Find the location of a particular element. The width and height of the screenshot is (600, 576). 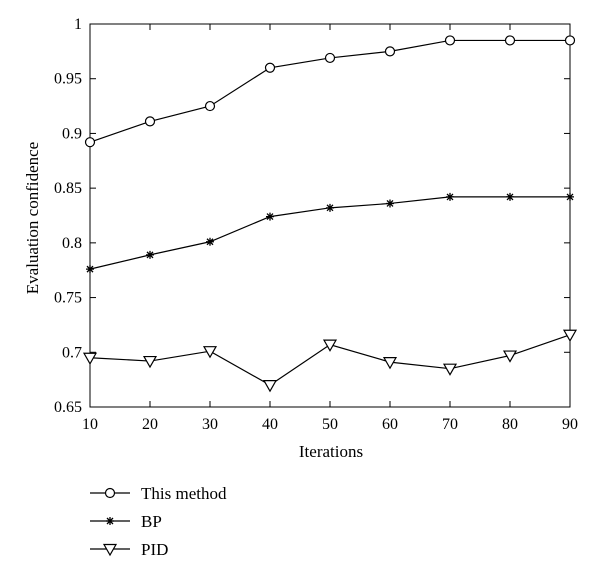

legend: This method BP PID is located at coordinates (158, 521).